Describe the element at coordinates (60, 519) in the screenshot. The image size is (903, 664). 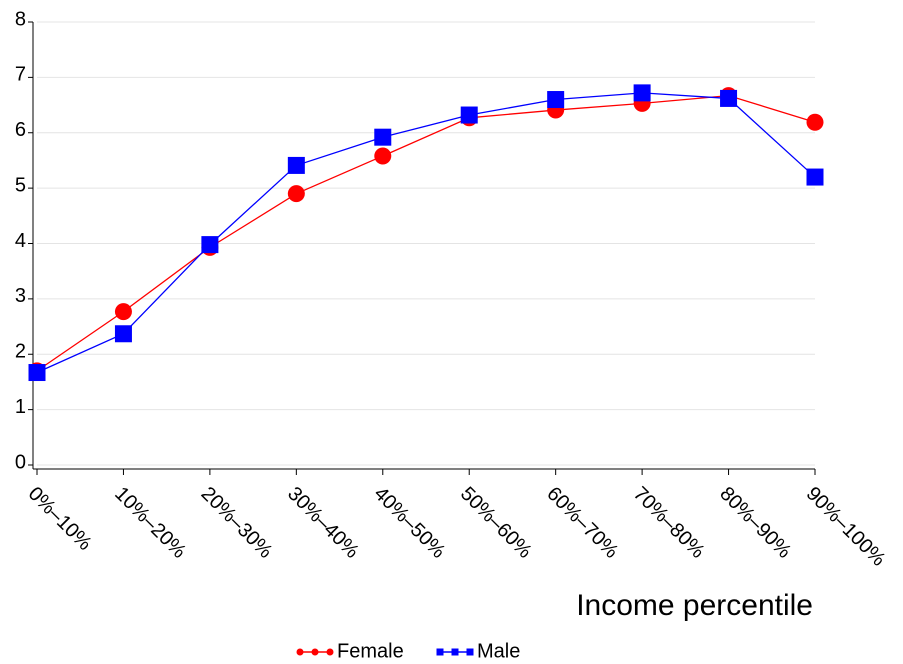
I see `x-tick-label: 0%–10%` at that location.